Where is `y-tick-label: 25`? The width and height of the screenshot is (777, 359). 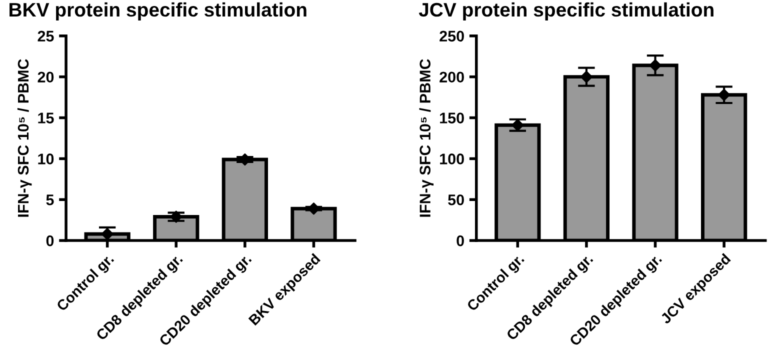 y-tick-label: 25 is located at coordinates (46, 36).